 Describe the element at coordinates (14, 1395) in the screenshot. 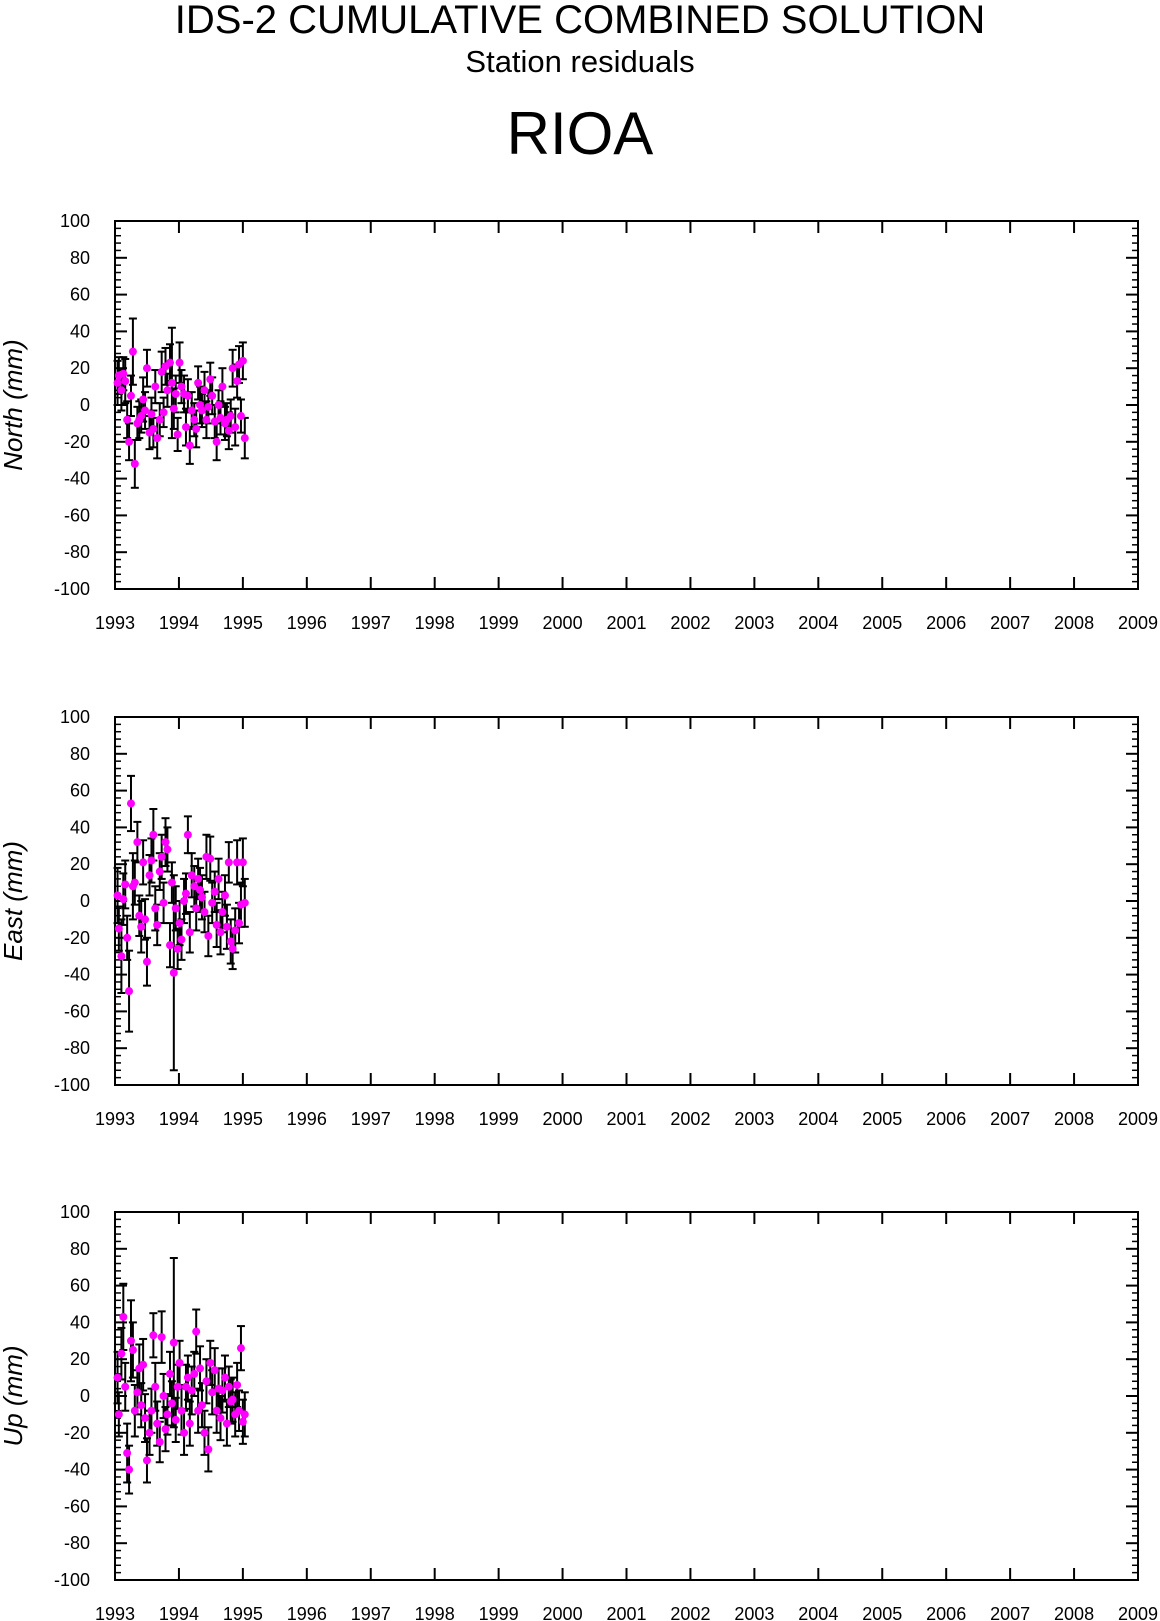

I see `y-axis-label: Up (mm)` at that location.